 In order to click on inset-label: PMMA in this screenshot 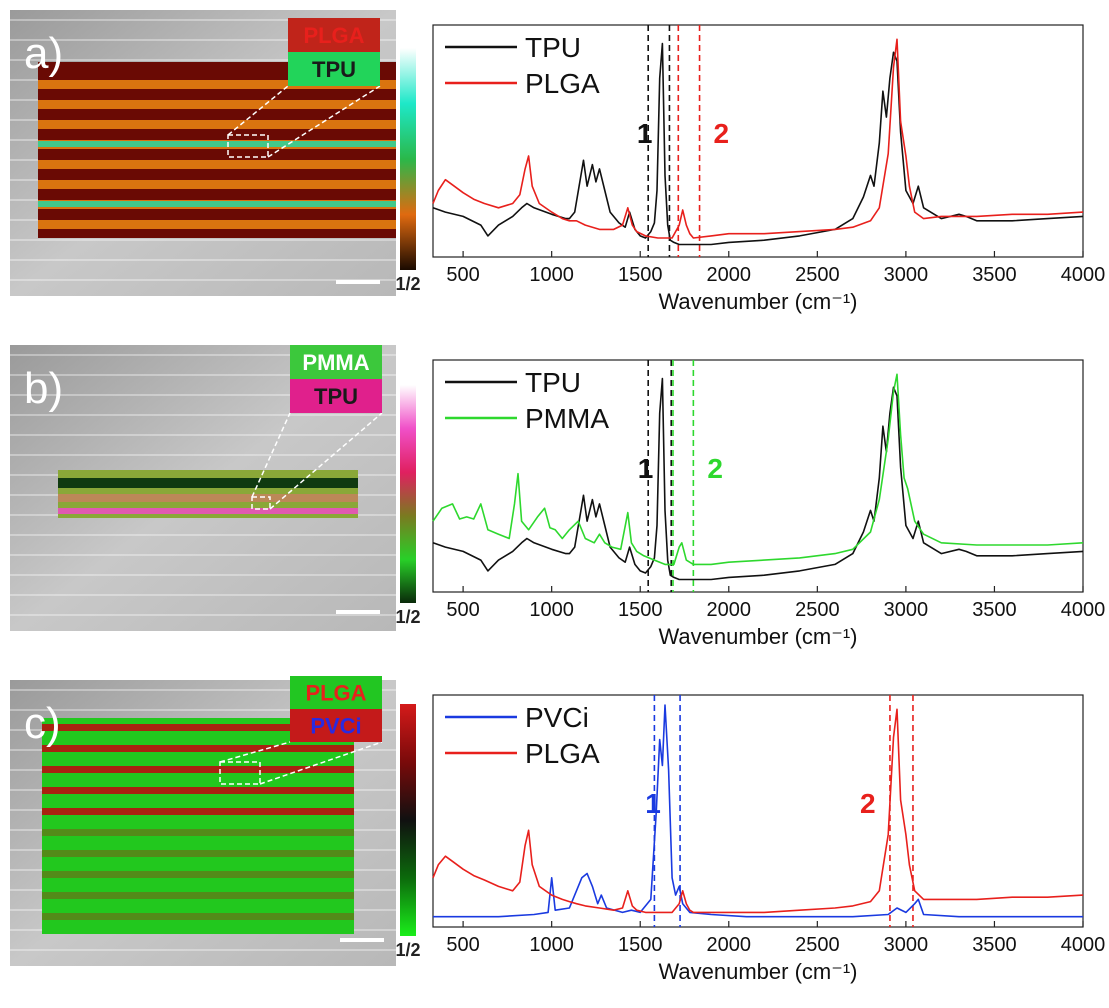, I will do `click(335, 362)`.